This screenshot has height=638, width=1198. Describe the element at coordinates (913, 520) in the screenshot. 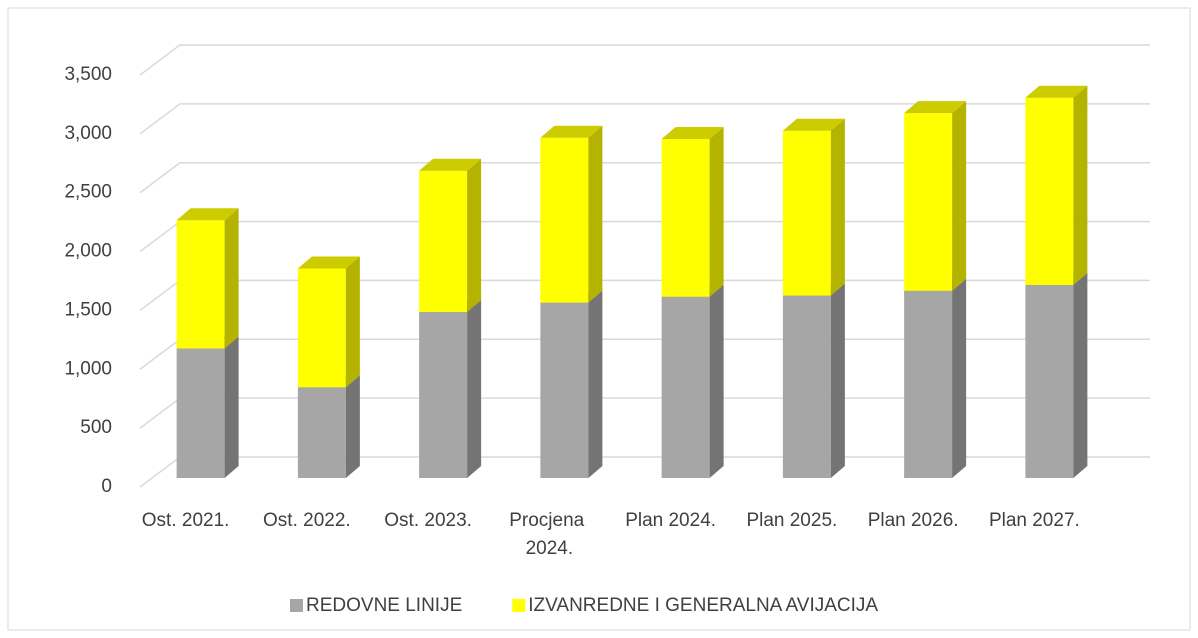

I see `x-tick-label: Plan 2026.` at that location.